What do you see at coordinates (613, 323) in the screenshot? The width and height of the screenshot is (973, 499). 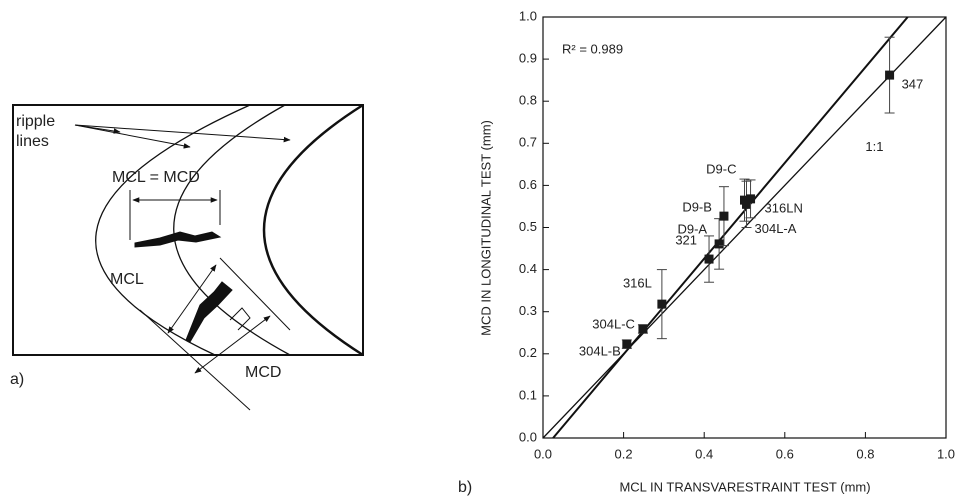 I see `point-label: 304L-C` at bounding box center [613, 323].